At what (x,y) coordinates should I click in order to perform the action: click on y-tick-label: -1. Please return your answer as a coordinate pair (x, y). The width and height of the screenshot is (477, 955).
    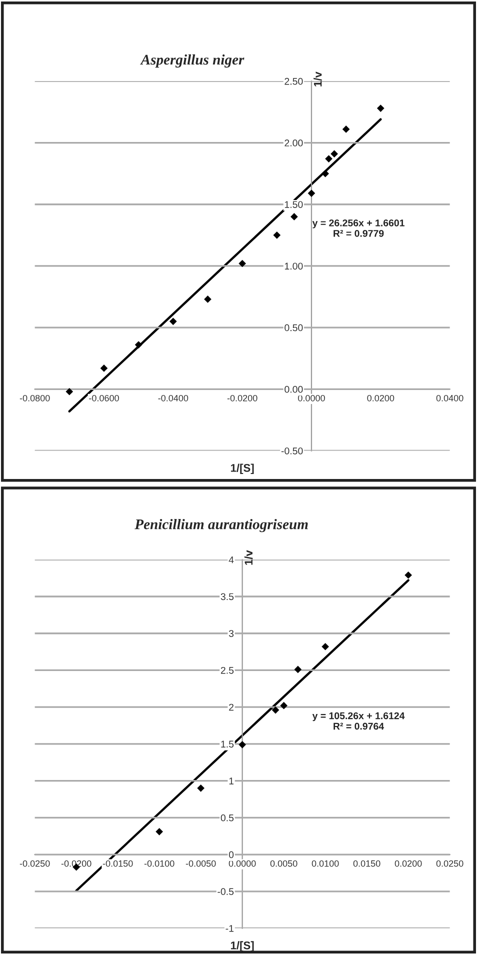
    Looking at the image, I should click on (230, 928).